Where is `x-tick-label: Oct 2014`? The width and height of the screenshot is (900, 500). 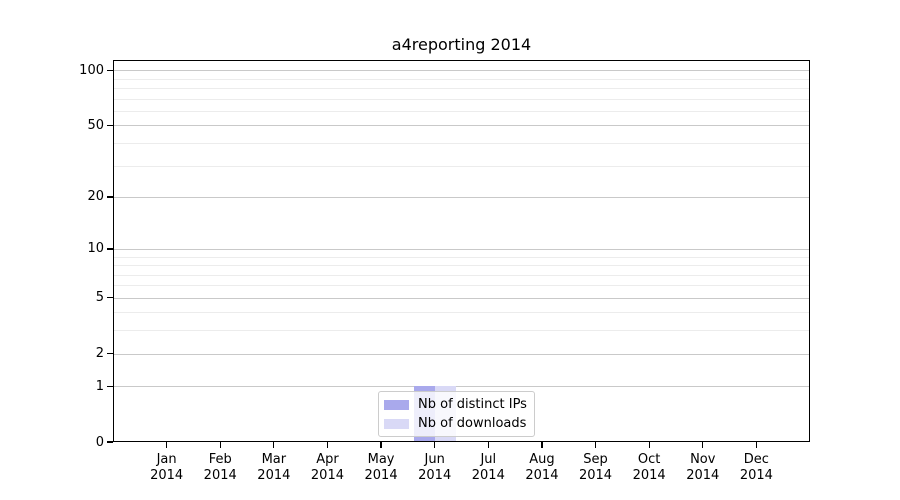
x-tick-label: Oct 2014 is located at coordinates (649, 468).